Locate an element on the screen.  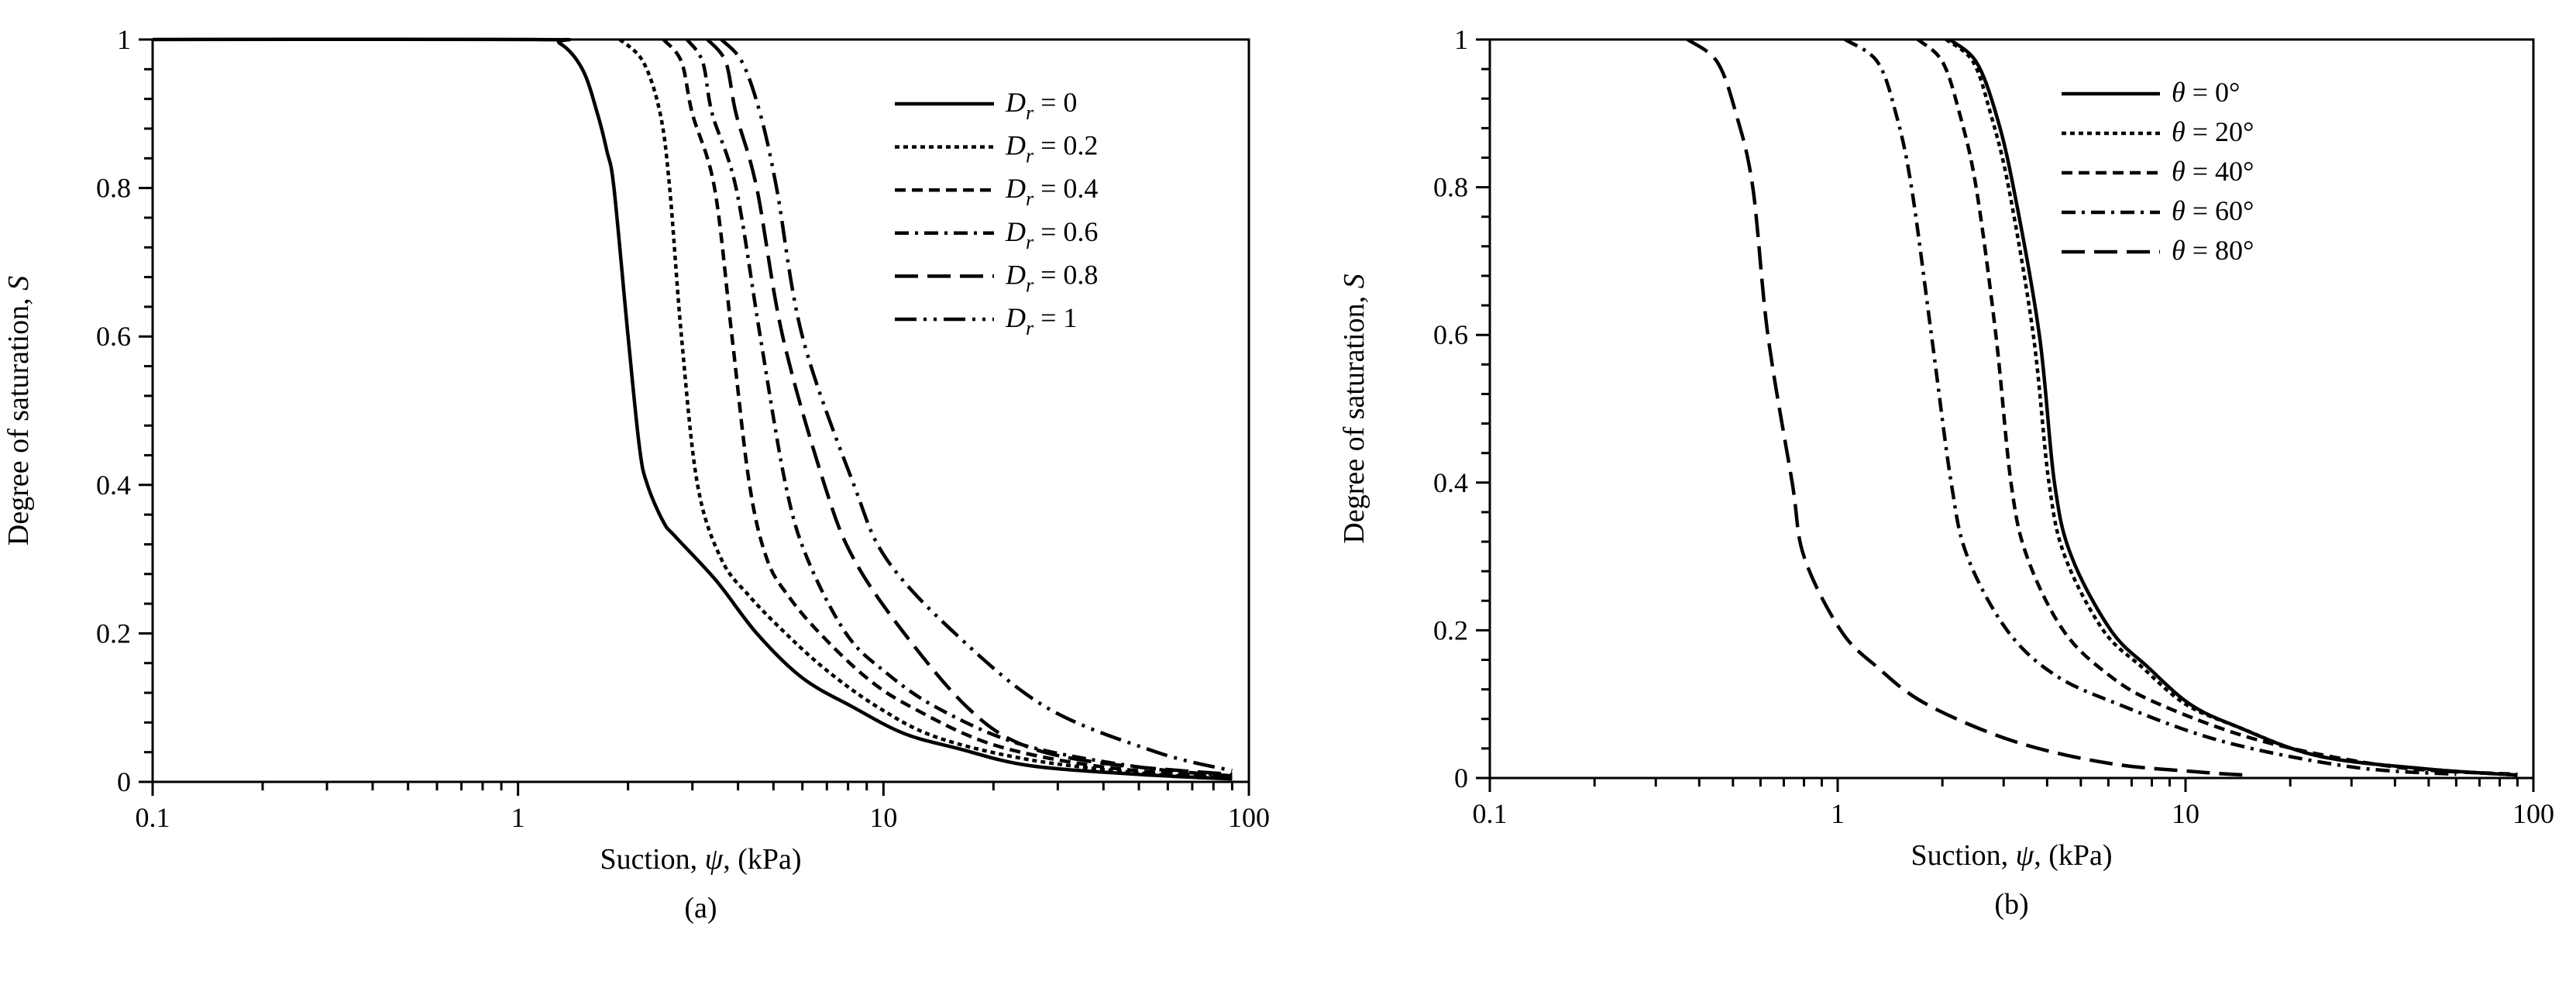
legend-label: θ = 0° is located at coordinates (2206, 92).